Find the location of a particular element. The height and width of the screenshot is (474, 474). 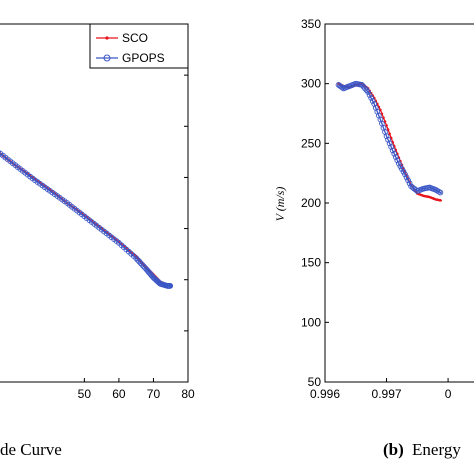

chart-b-caption: (b) Energy is located at coordinates (422, 449).